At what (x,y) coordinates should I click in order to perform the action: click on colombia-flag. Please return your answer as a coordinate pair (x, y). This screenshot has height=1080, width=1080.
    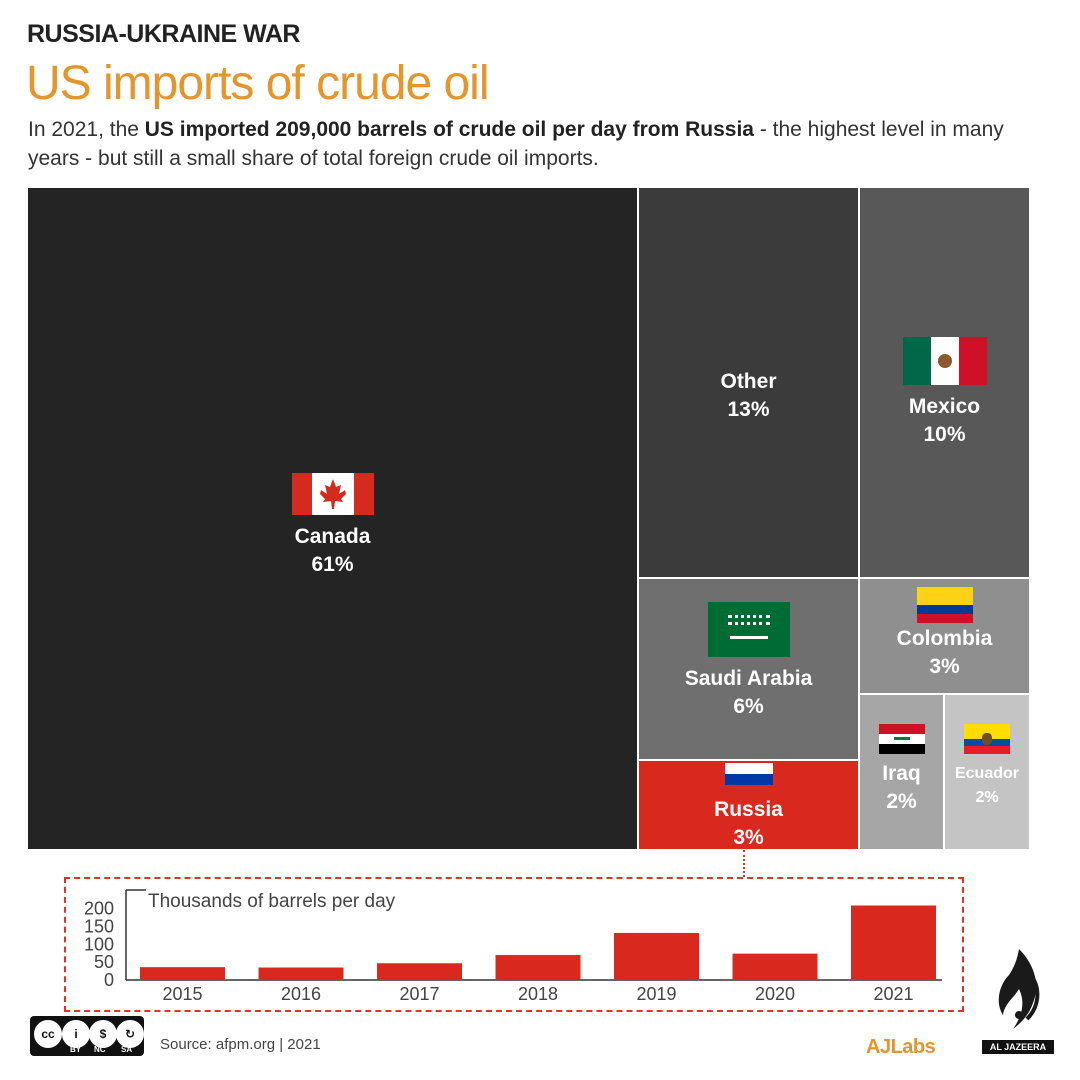
    Looking at the image, I should click on (944, 605).